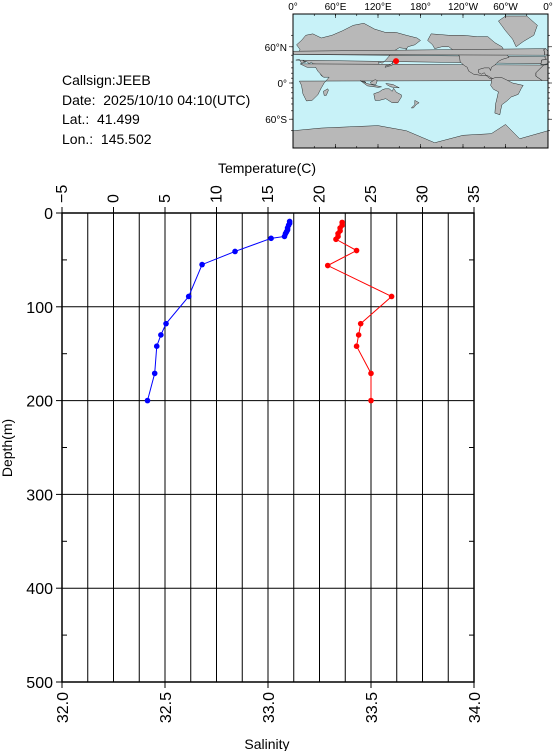 This screenshot has height=751, width=553. Describe the element at coordinates (545, 52) in the screenshot. I see `landmass-uk-wrap` at that location.